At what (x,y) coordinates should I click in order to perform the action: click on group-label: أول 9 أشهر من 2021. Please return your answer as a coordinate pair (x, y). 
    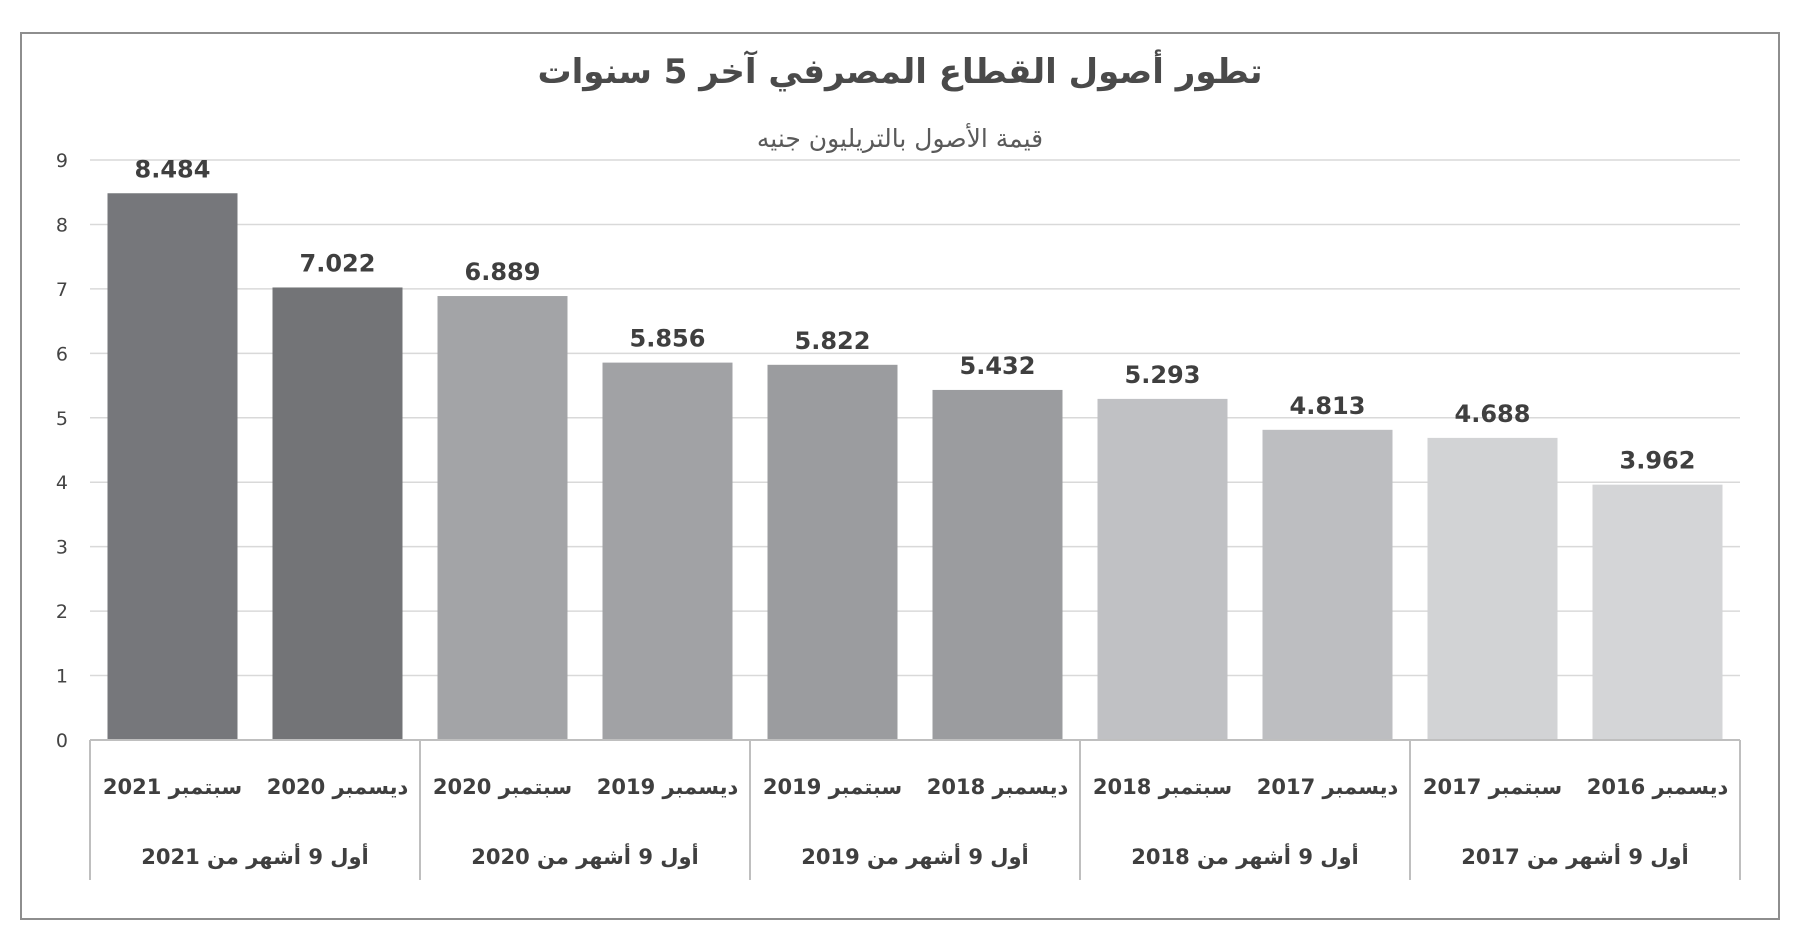
    Looking at the image, I should click on (254, 855).